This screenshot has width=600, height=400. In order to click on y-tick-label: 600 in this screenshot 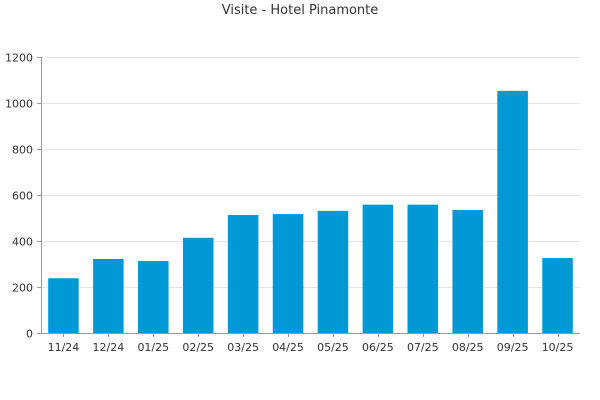, I will do `click(22, 196)`.